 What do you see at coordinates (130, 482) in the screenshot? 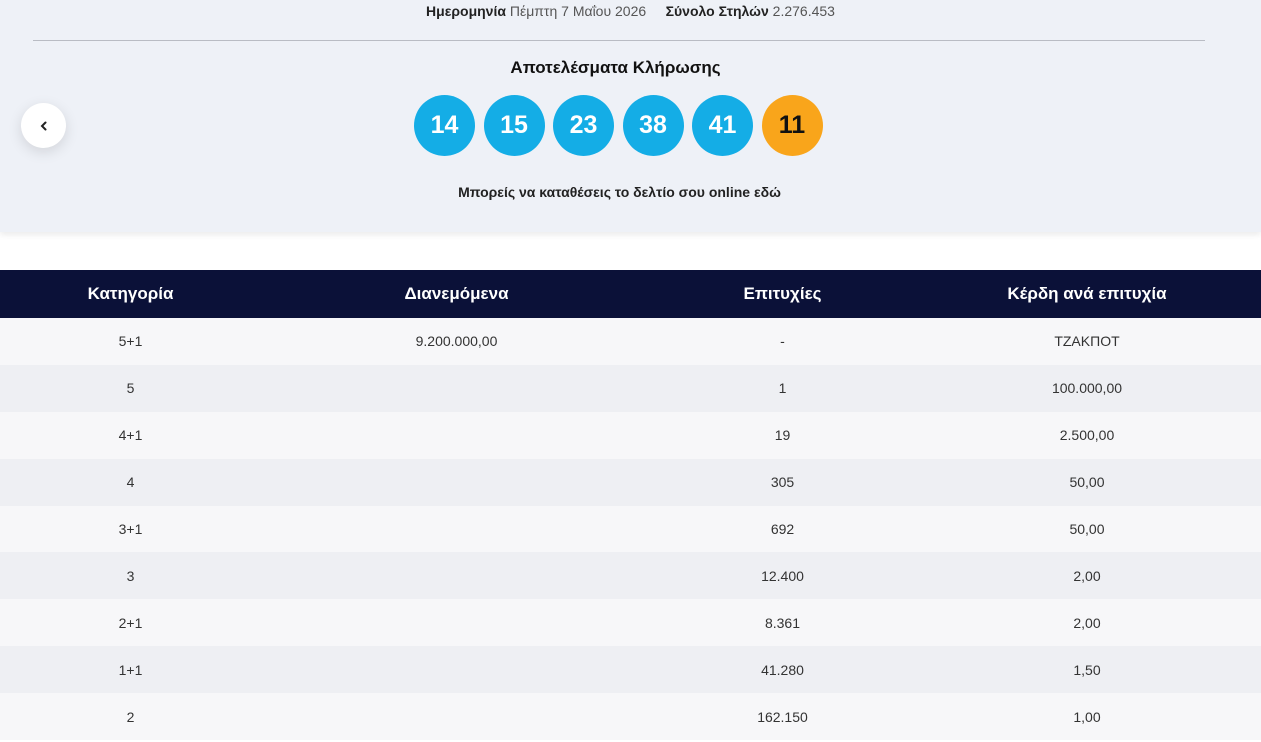
I see `table-cell: 4` at bounding box center [130, 482].